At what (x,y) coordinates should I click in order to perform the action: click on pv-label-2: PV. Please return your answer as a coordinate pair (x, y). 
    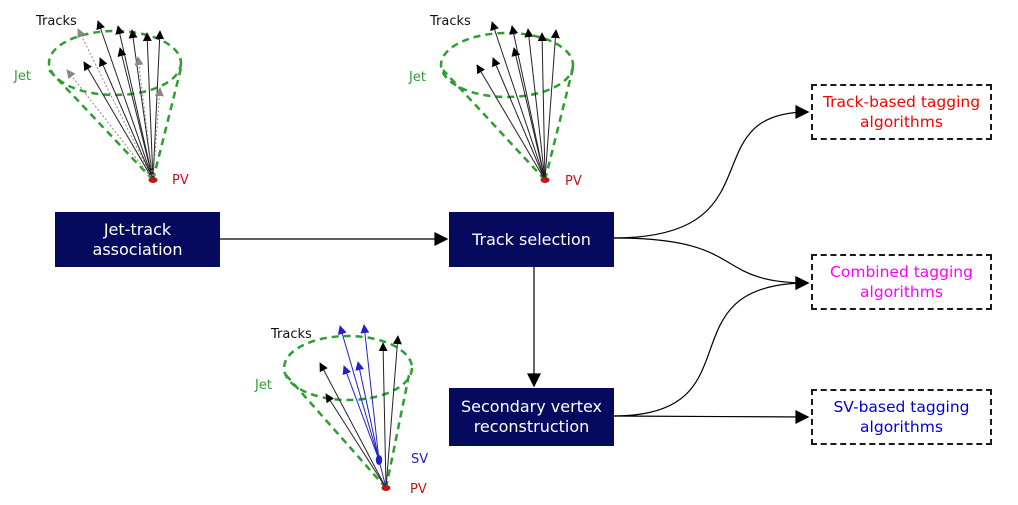
    Looking at the image, I should click on (573, 181).